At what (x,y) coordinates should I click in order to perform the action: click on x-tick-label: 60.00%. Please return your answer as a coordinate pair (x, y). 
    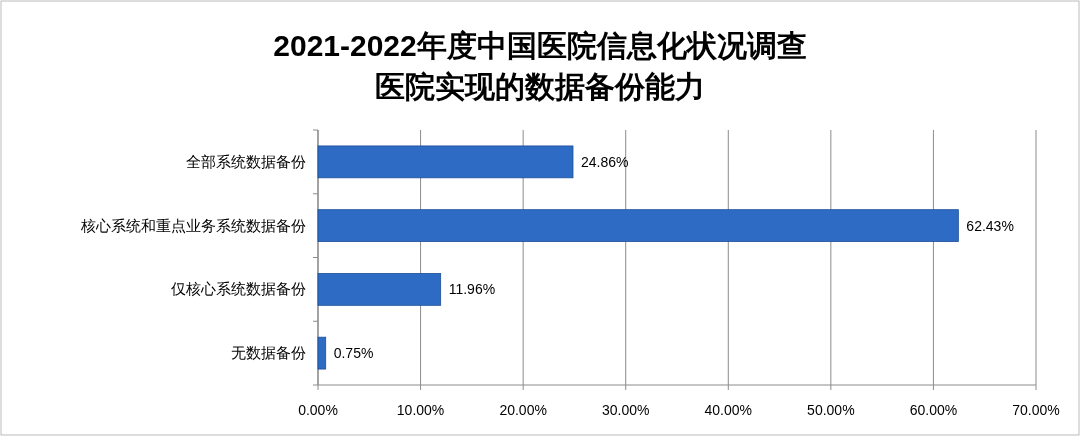
    Looking at the image, I should click on (933, 410).